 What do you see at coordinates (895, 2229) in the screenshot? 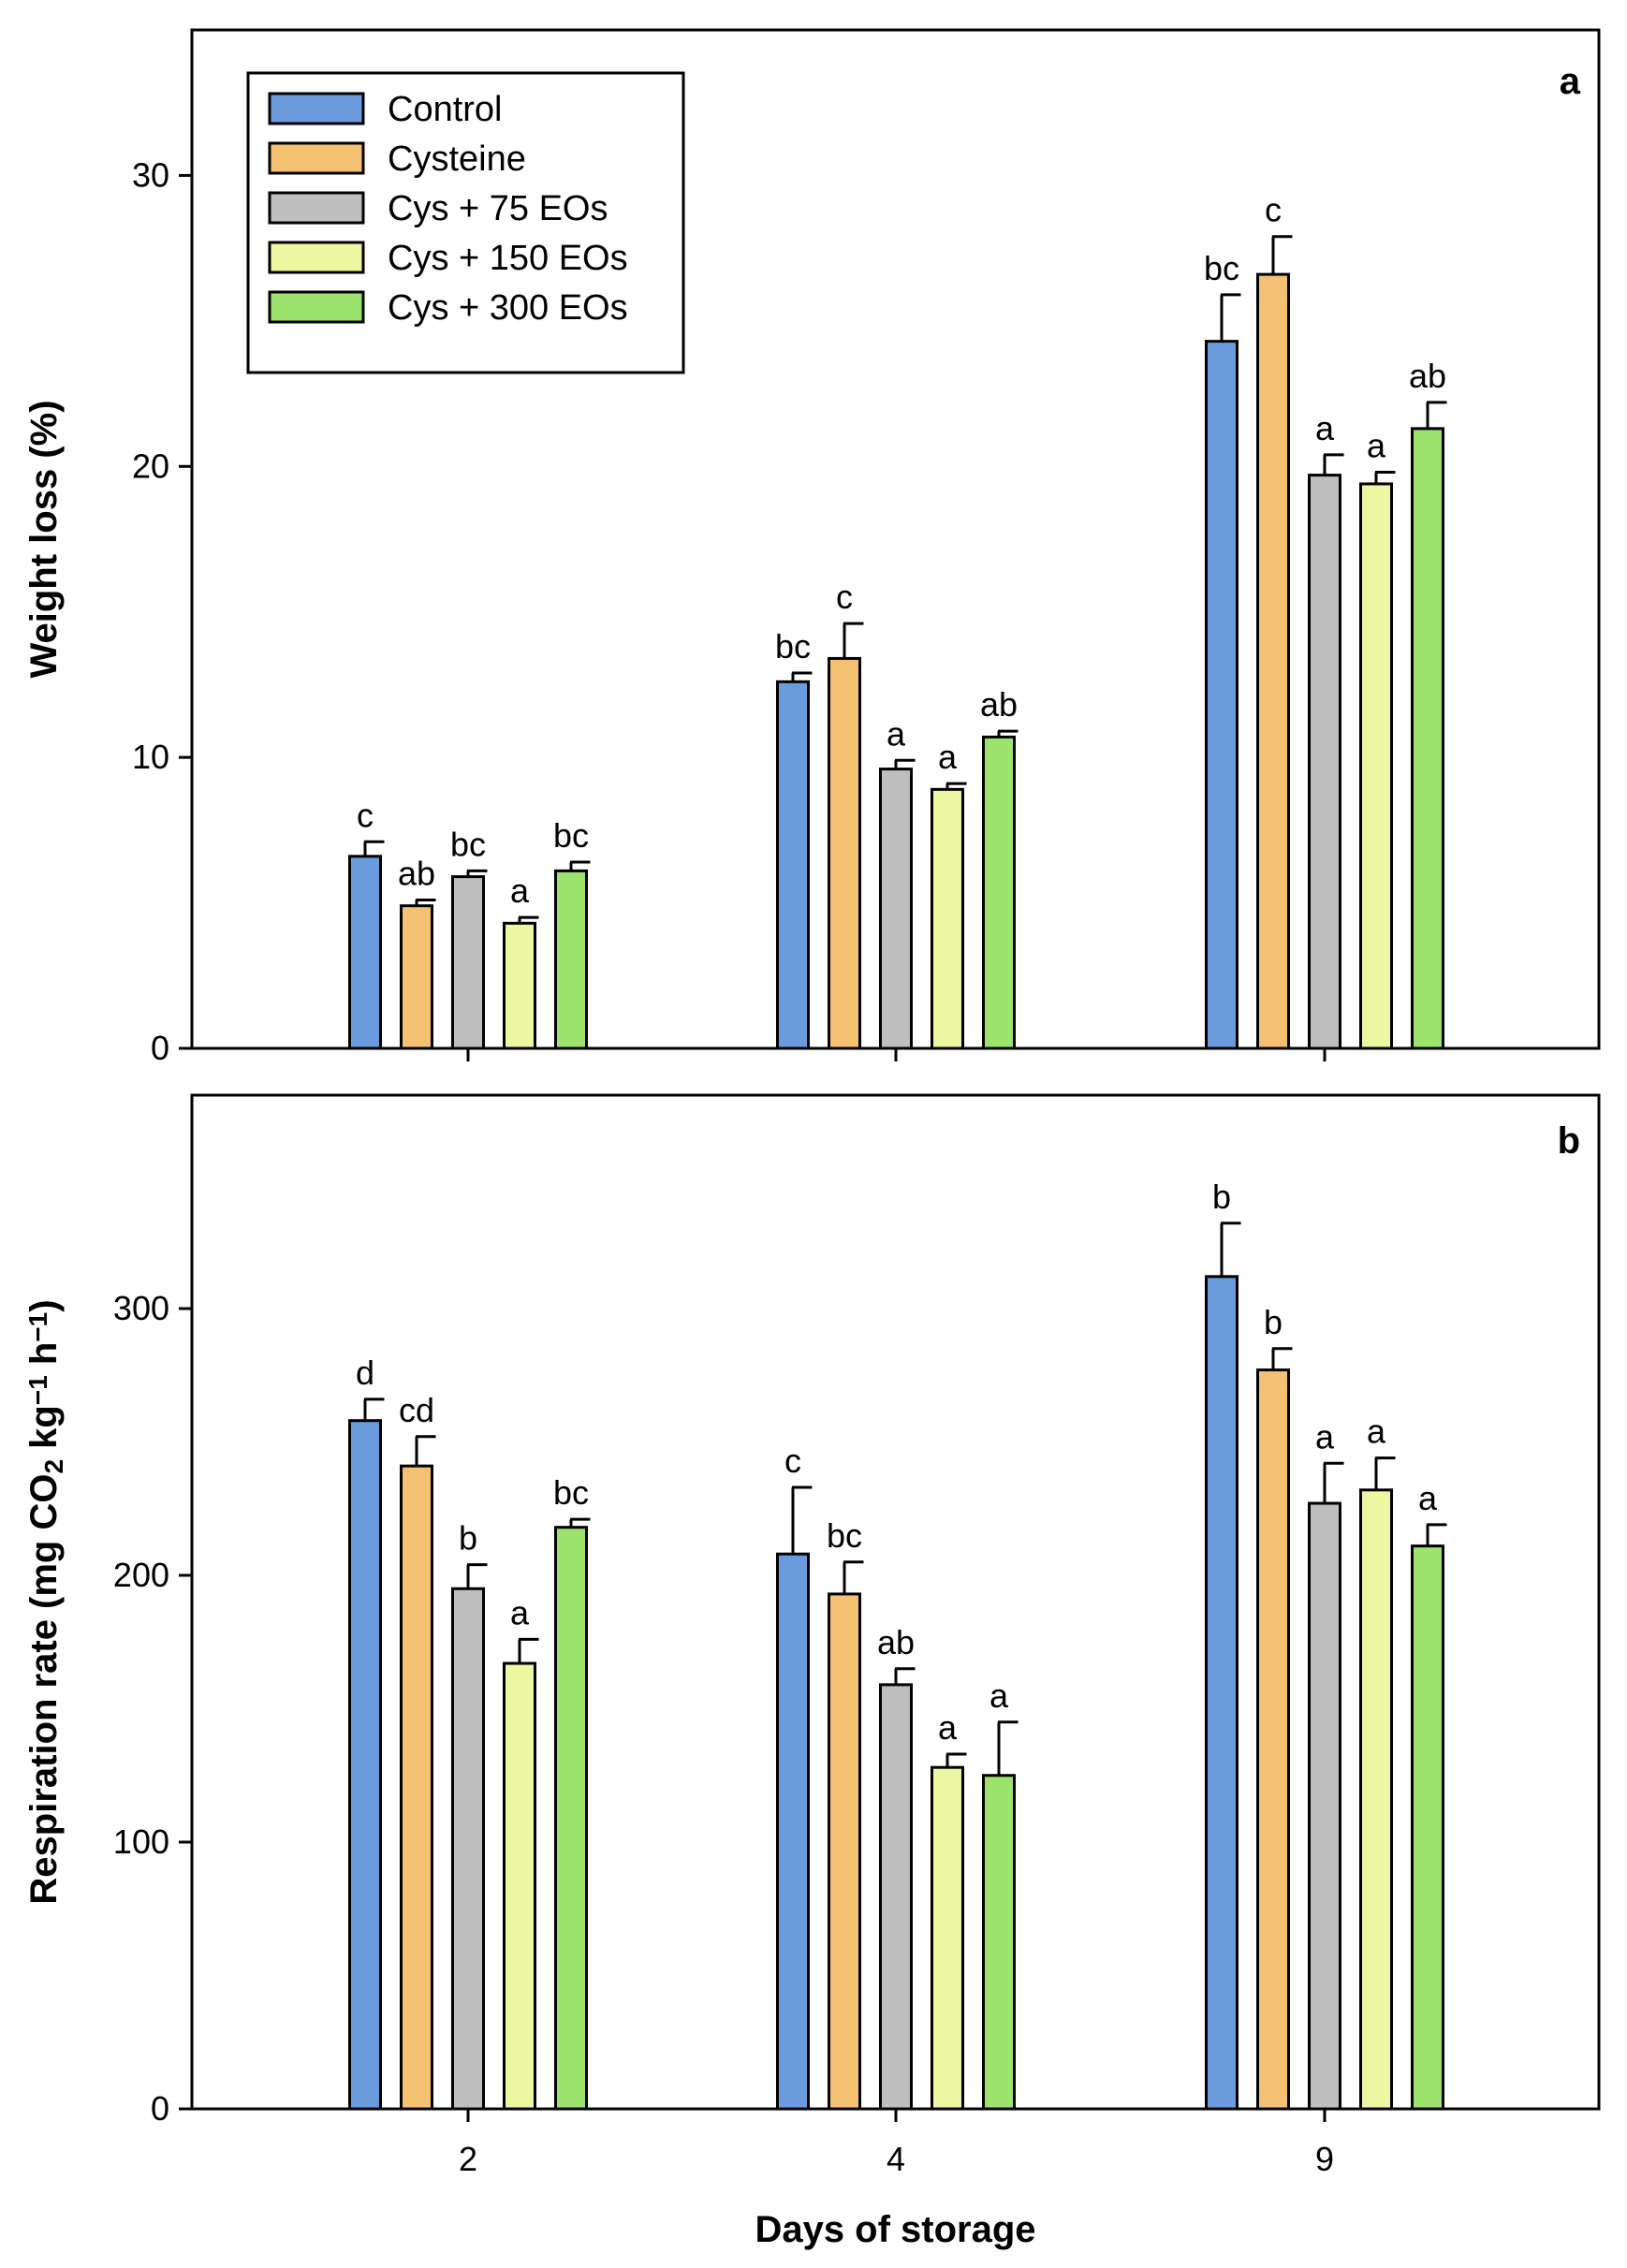
I see `x-axis-title: Days of storage` at bounding box center [895, 2229].